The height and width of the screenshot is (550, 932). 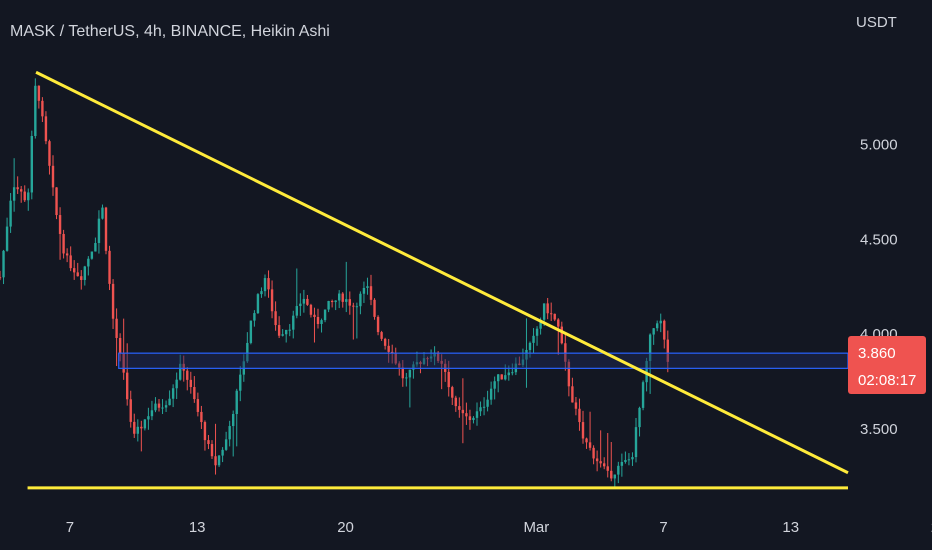 What do you see at coordinates (790, 527) in the screenshot?
I see `x-tick-label: 13` at bounding box center [790, 527].